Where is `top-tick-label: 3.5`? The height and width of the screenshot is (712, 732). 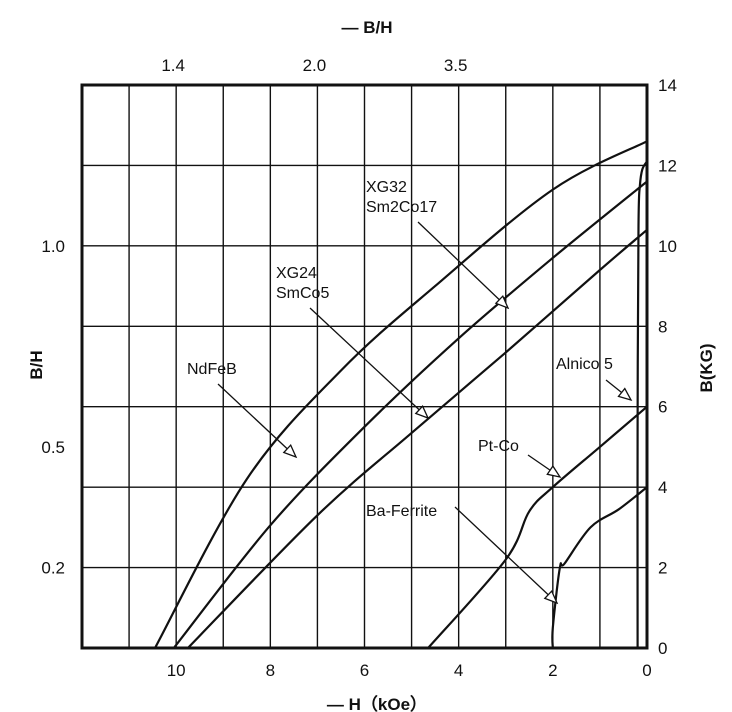 top-tick-label: 3.5 is located at coordinates (456, 65).